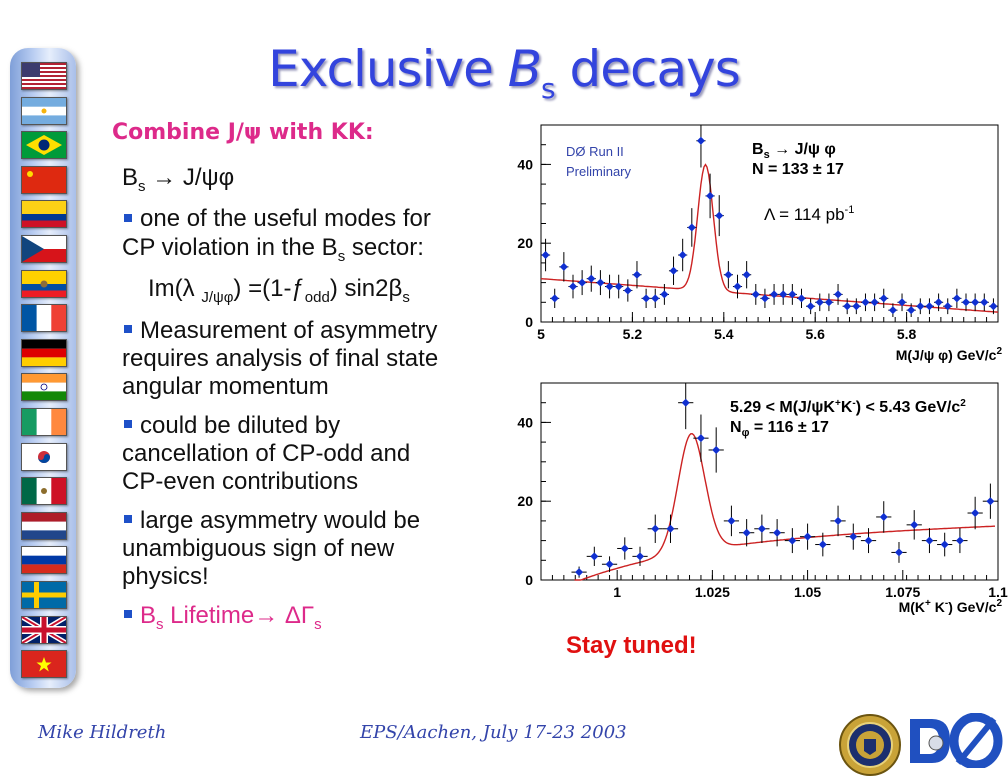  Describe the element at coordinates (44, 214) in the screenshot. I see `flag-colombia-icon` at that location.